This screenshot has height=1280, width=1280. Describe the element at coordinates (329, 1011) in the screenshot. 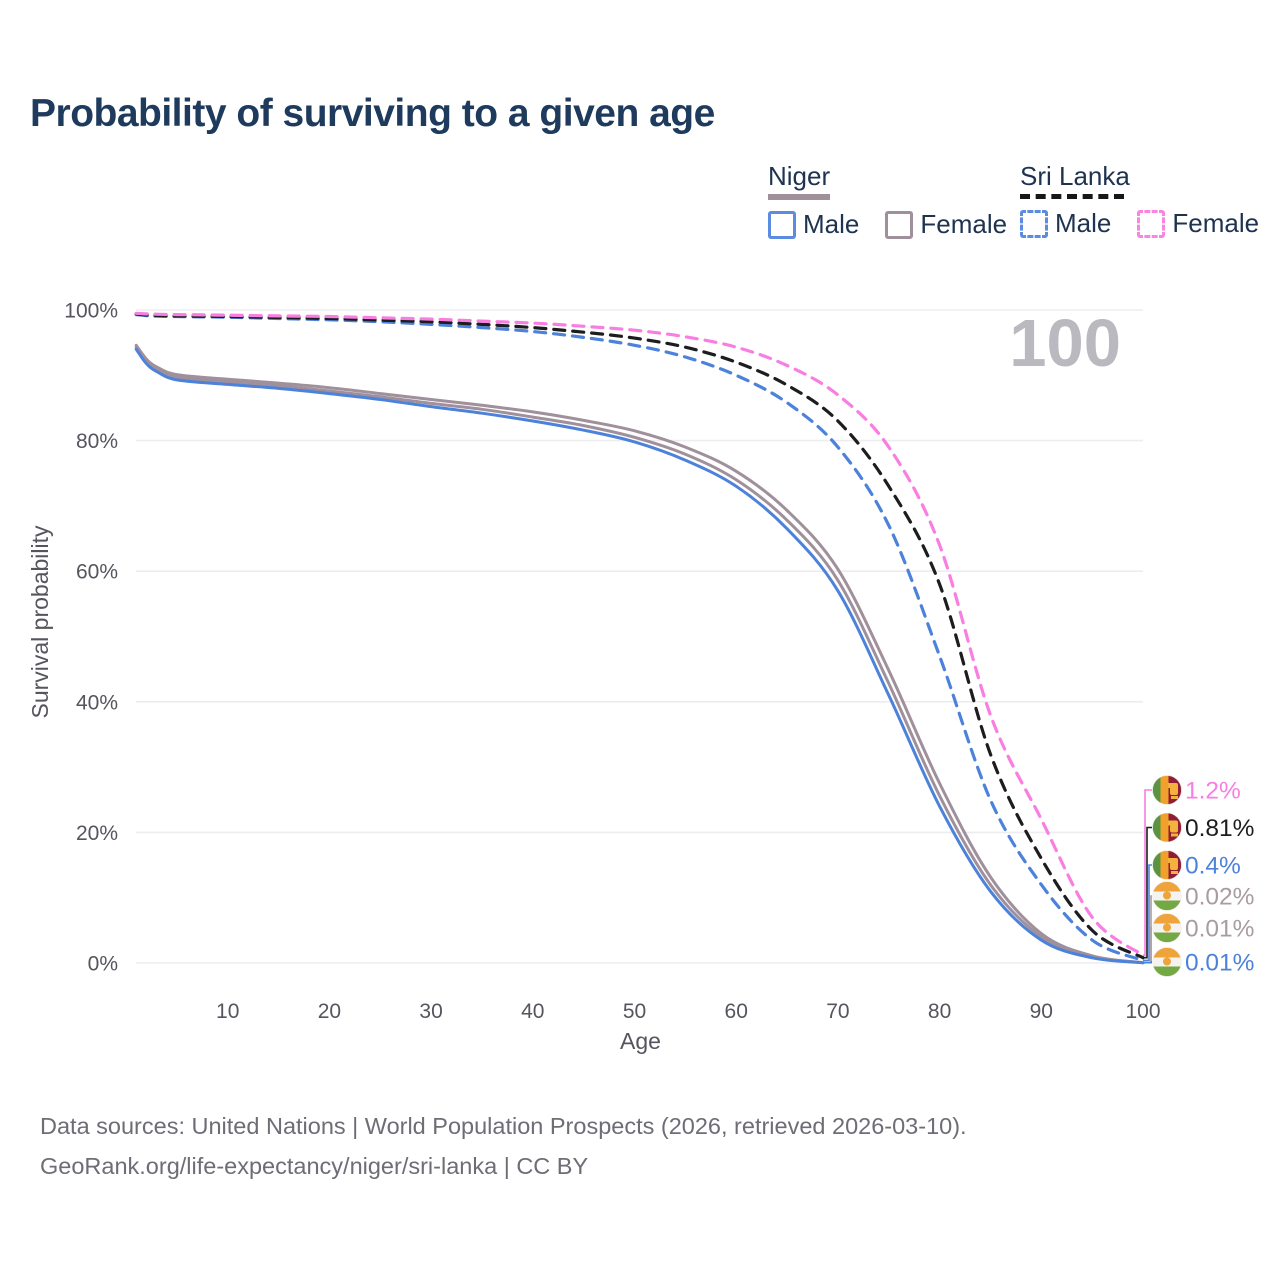

I see `x-tick-label: 20` at that location.